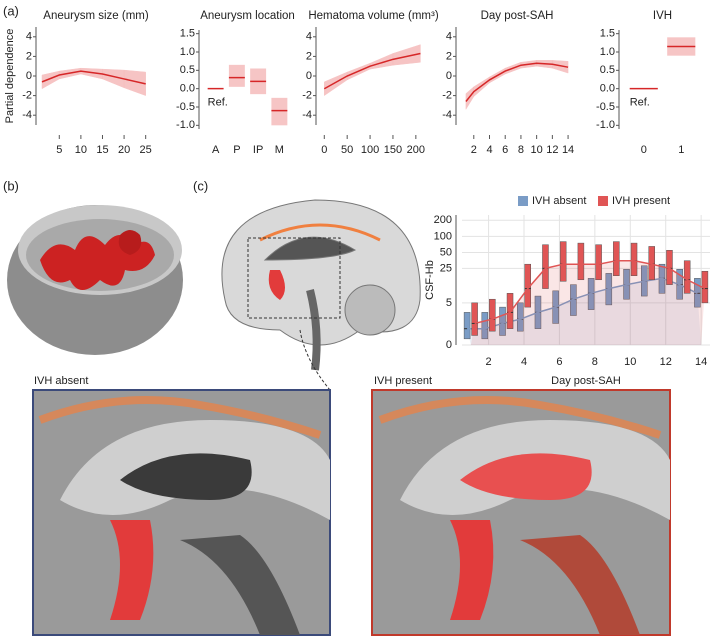 This screenshot has height=637, width=716. I want to click on x-axis-label: Day post-SAH, so click(586, 381).